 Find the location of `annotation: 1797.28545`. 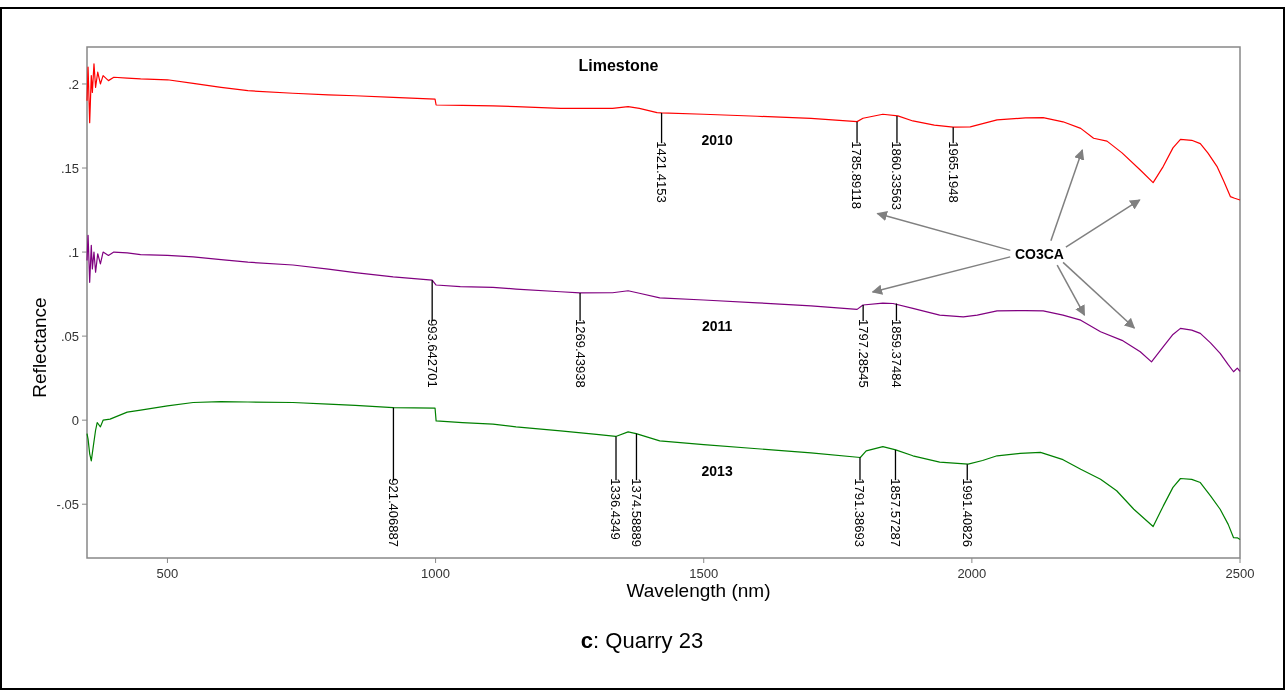

annotation: 1797.28545 is located at coordinates (863, 353).